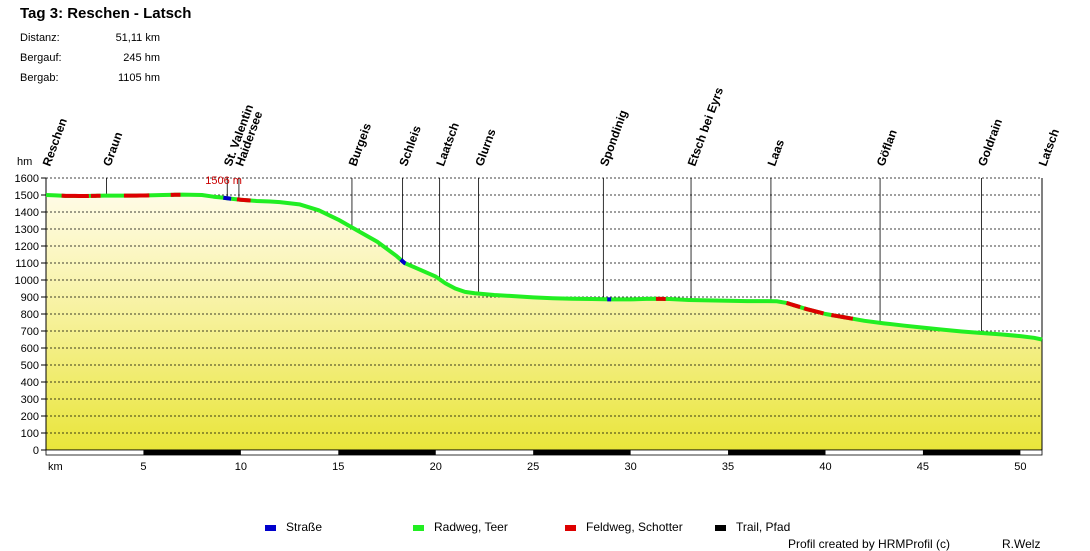 Image resolution: width=1090 pixels, height=551 pixels. Describe the element at coordinates (304, 527) in the screenshot. I see `legend-label: Straße` at that location.